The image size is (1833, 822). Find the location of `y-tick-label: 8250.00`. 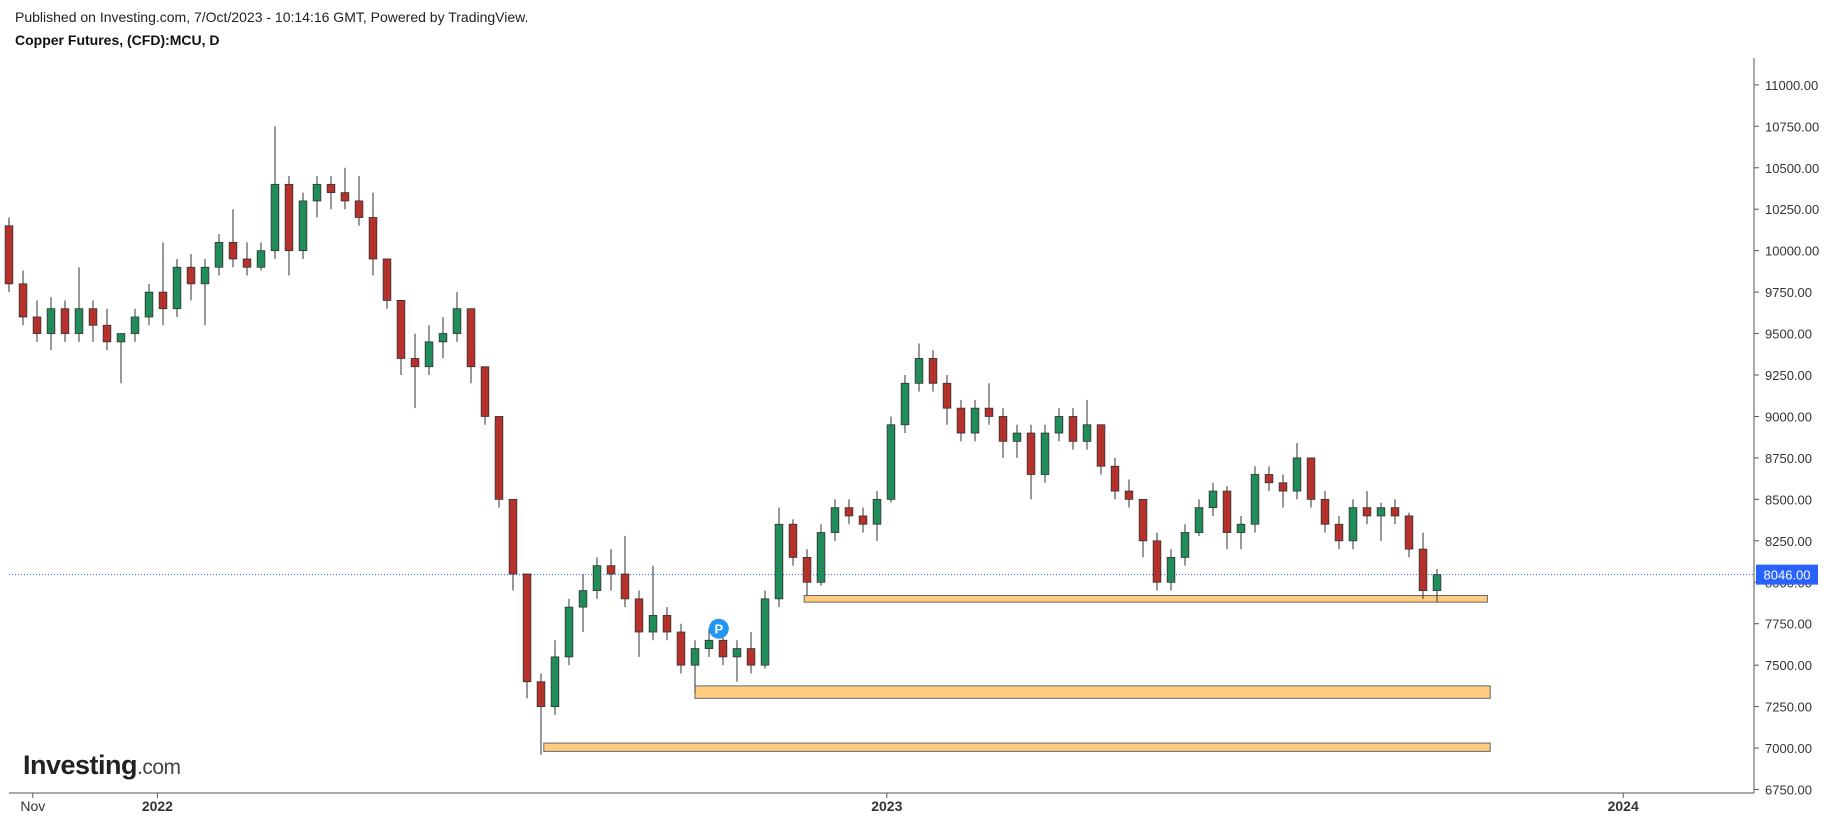

y-tick-label: 8250.00 is located at coordinates (1788, 541).